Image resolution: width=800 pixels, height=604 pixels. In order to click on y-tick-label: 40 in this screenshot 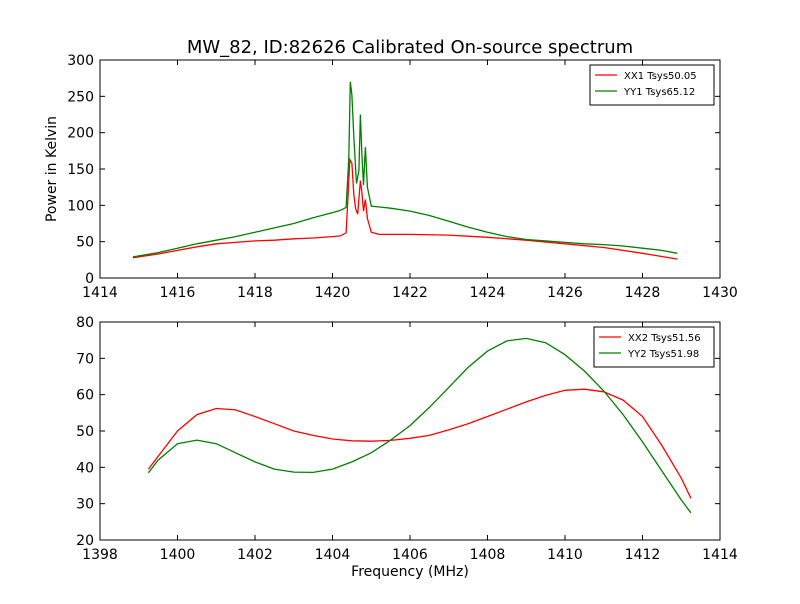, I will do `click(85, 468)`.